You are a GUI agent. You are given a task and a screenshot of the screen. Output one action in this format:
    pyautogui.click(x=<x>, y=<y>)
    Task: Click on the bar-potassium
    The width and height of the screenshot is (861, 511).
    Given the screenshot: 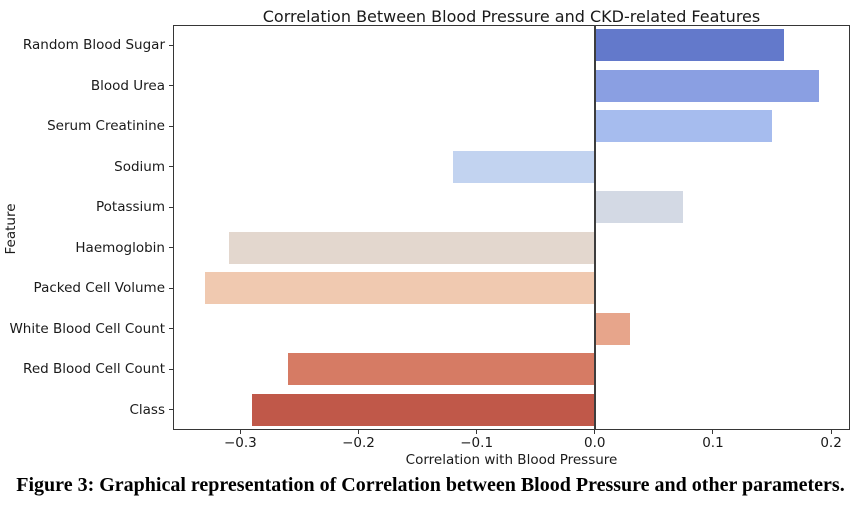 What is the action you would take?
    pyautogui.click(x=639, y=207)
    